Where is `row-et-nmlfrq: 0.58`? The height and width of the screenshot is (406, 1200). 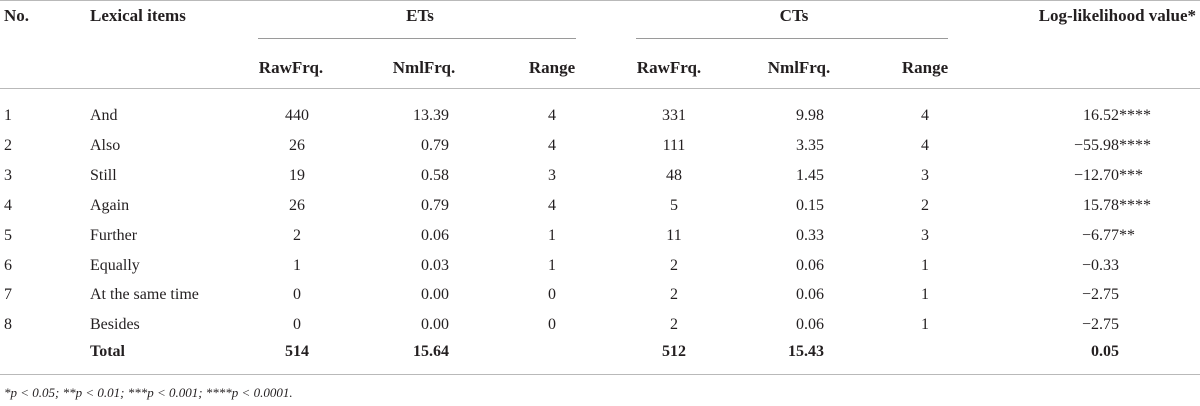 row-et-nmlfrq: 0.58 is located at coordinates (435, 175).